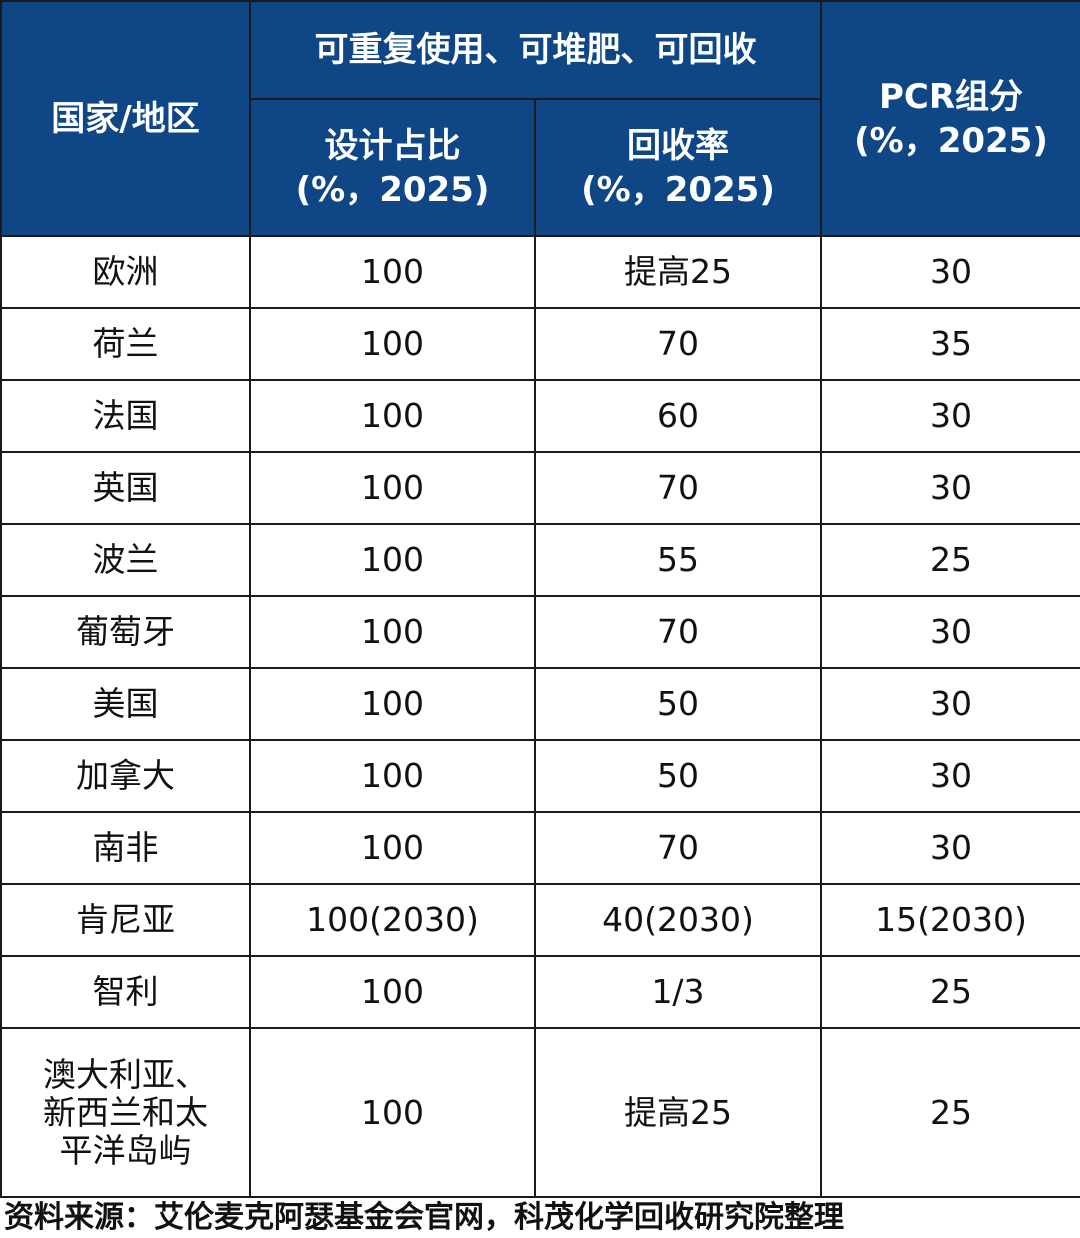 This screenshot has width=1080, height=1238. I want to click on table-row: 肯尼亚 100(2030) 40(2030) 15(2030), so click(540, 920).